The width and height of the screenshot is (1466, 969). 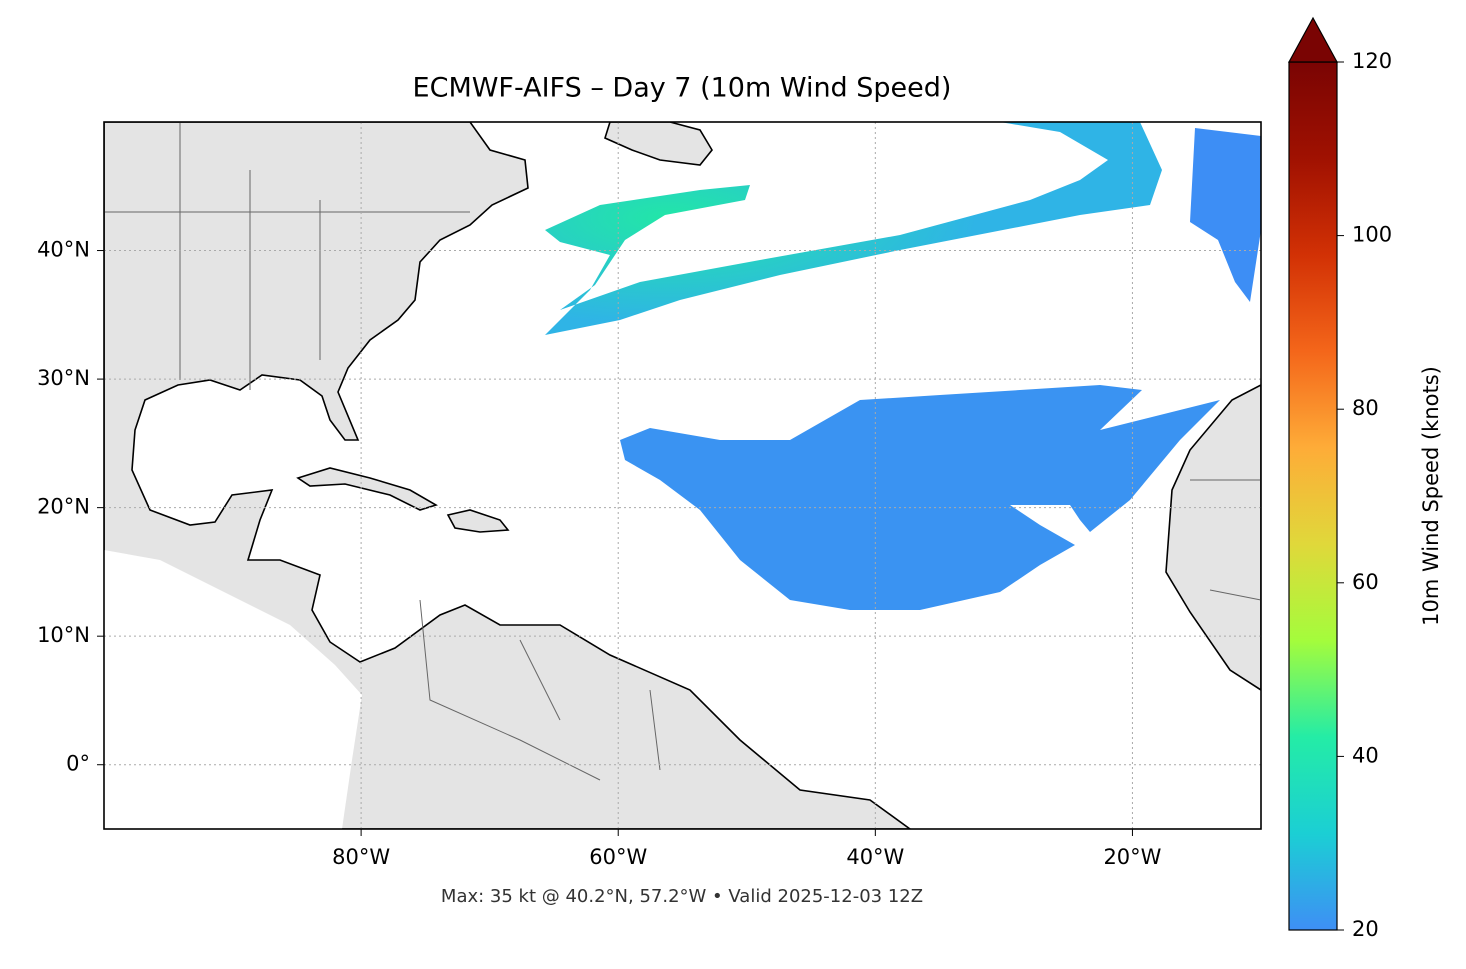 I want to click on y-tick-label: 10°N, so click(x=63, y=635).